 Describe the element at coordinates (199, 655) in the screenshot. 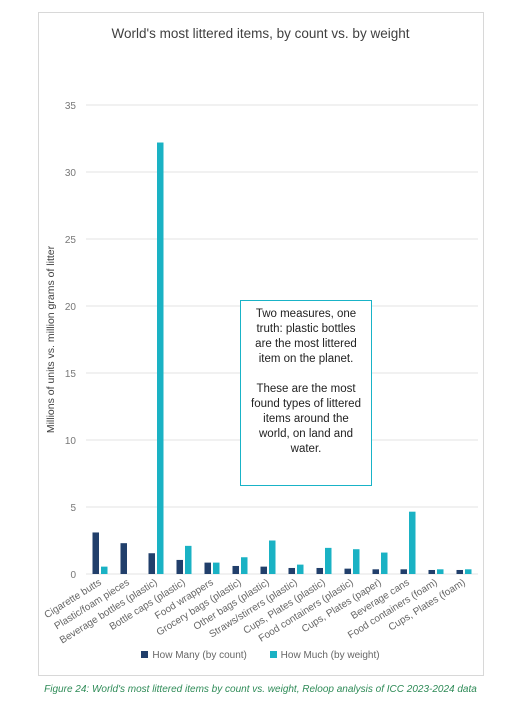

I see `legend-label-count: How Many (by count)` at that location.